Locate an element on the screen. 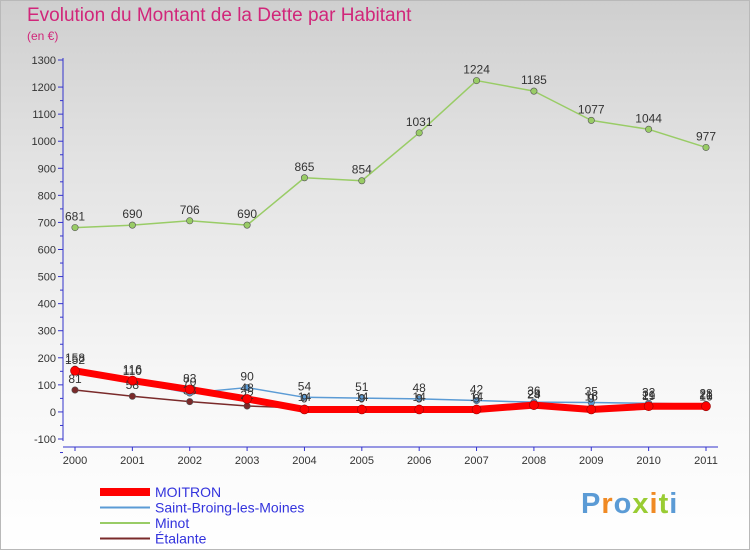 The image size is (750, 550). y-tick-label: 1200 is located at coordinates (44, 88).